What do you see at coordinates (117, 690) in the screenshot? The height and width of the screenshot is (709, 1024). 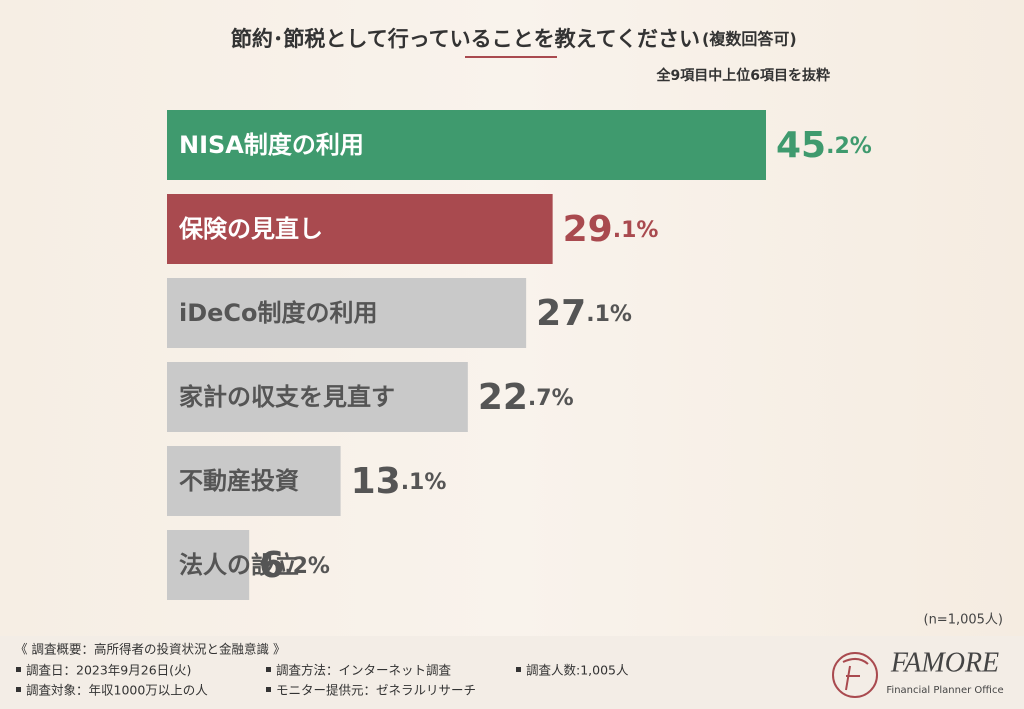 I see `footer-item: 調査対象：年収1000万以上の人` at bounding box center [117, 690].